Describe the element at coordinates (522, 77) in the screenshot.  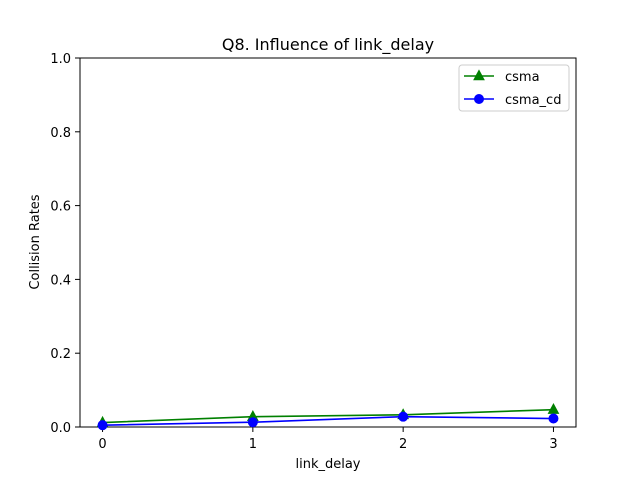
I see `legend-label: csma` at that location.